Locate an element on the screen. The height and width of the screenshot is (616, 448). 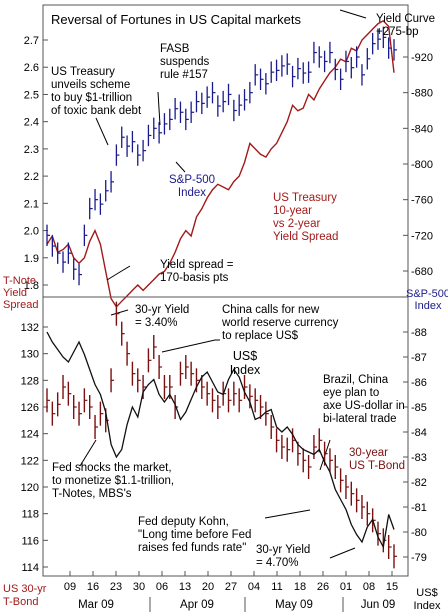
x-tick-label: 16 is located at coordinates (93, 587).